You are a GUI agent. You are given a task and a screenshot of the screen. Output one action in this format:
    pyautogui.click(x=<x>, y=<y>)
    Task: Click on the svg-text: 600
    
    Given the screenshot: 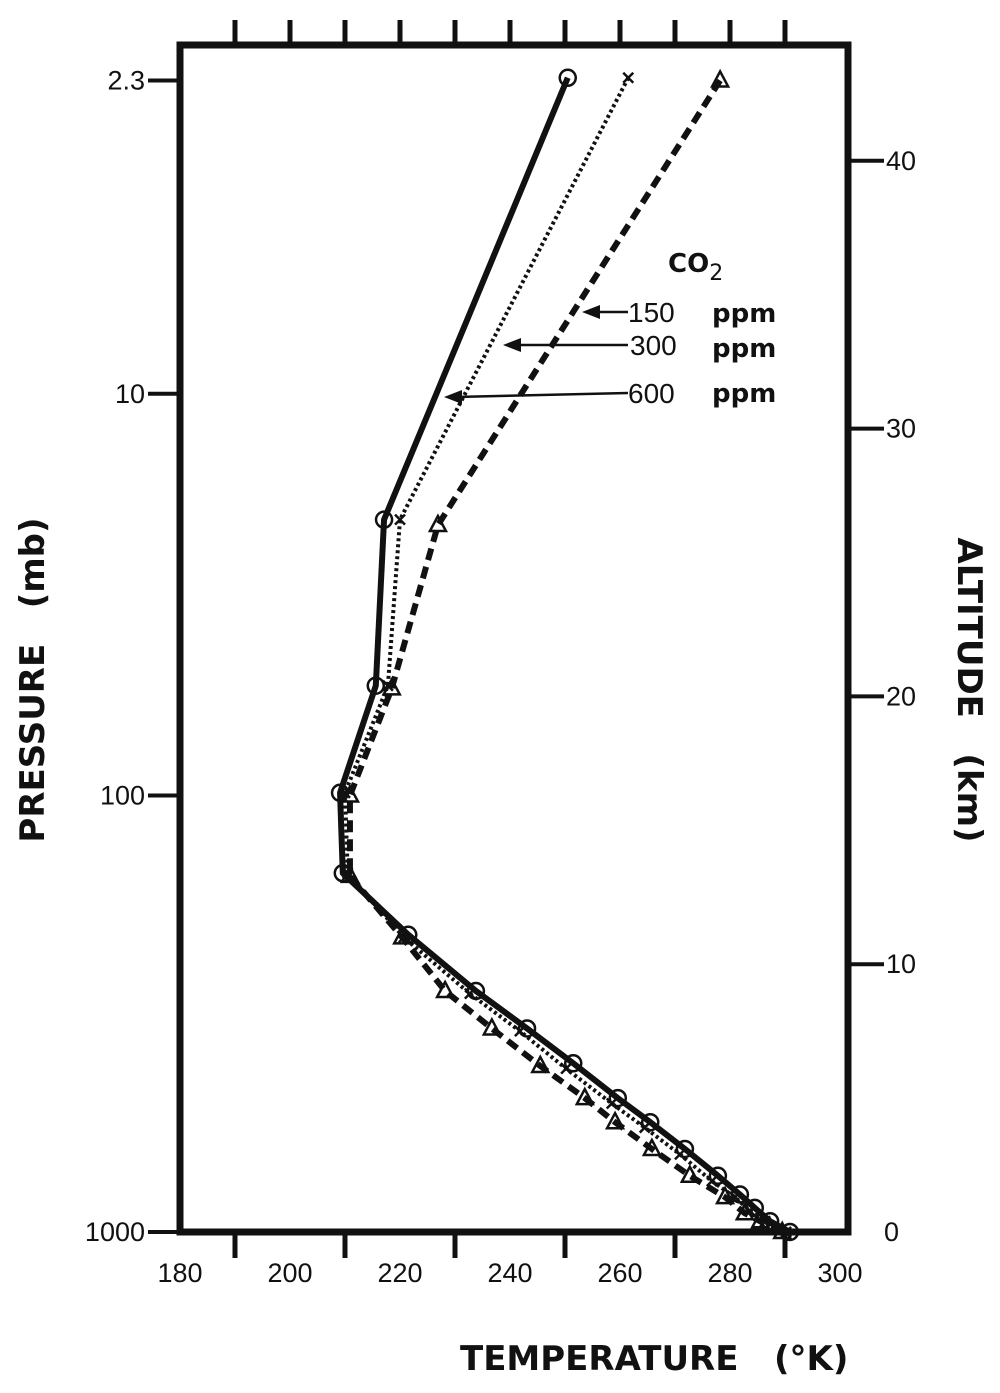 What is the action you would take?
    pyautogui.click(x=651, y=393)
    